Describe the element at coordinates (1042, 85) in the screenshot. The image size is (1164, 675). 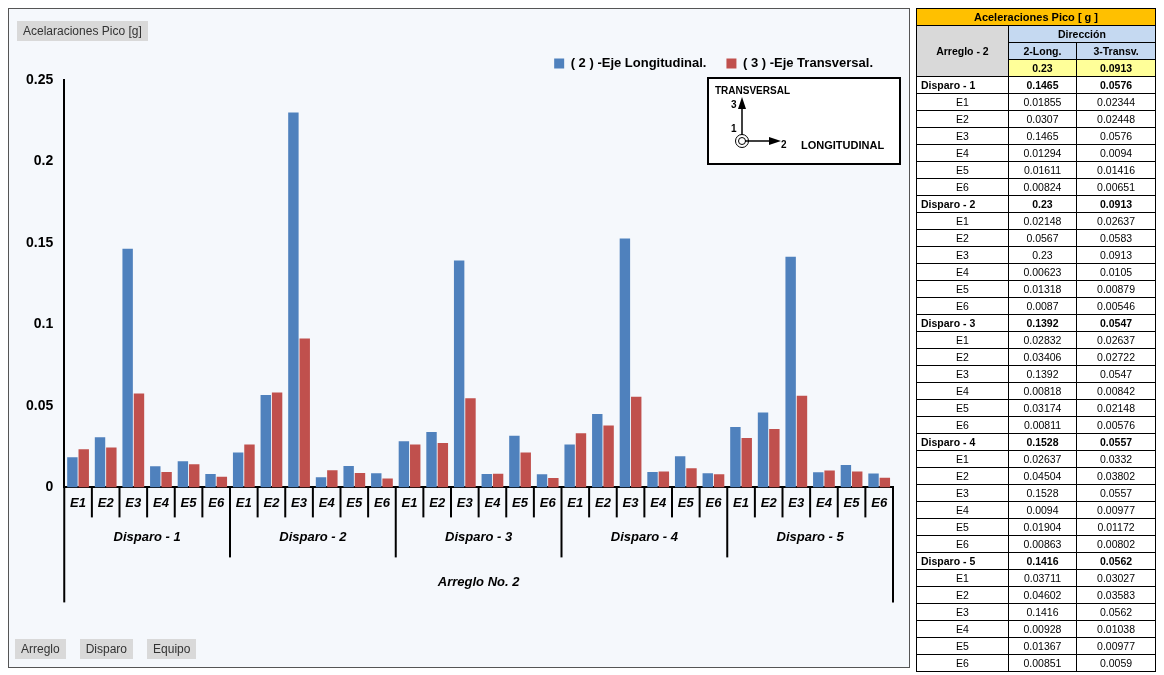
I see `data-label: 0.1465` at that location.